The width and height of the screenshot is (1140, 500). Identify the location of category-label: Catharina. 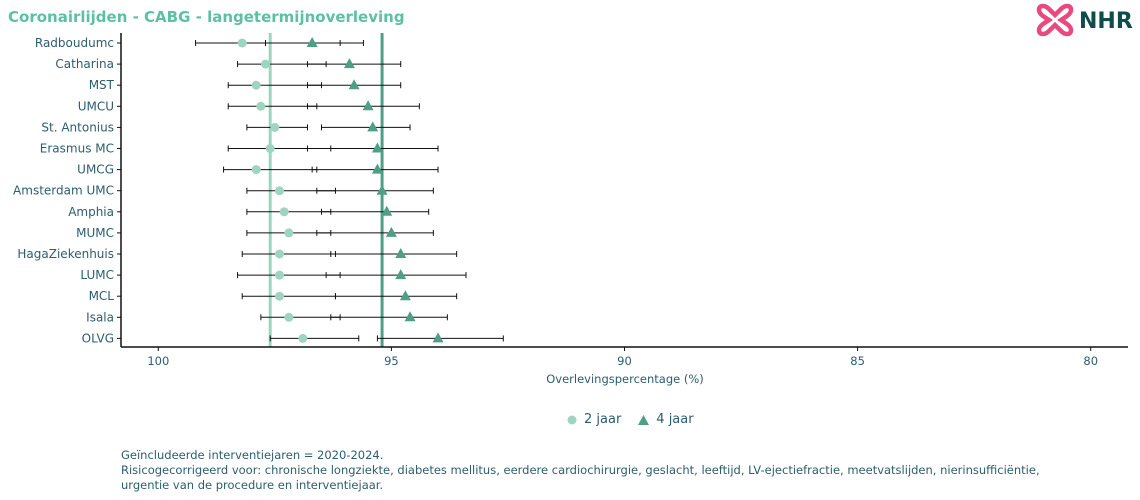
(84, 64).